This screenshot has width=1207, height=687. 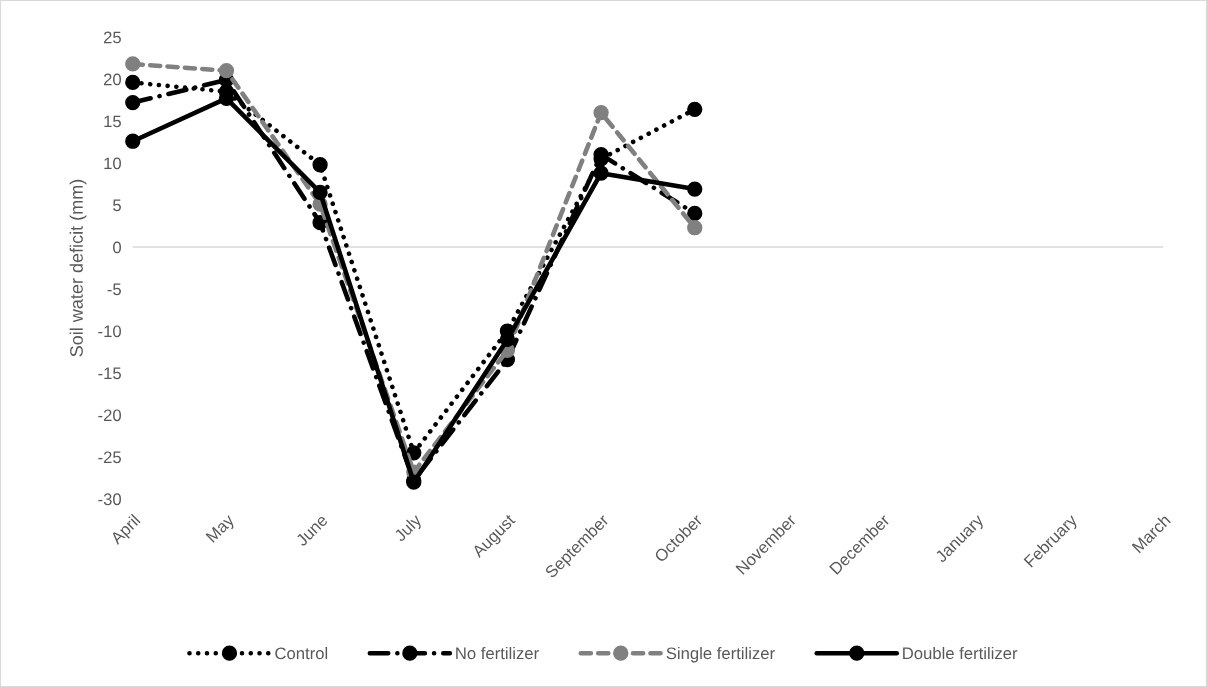 I want to click on x-tick-label: July, so click(x=408, y=528).